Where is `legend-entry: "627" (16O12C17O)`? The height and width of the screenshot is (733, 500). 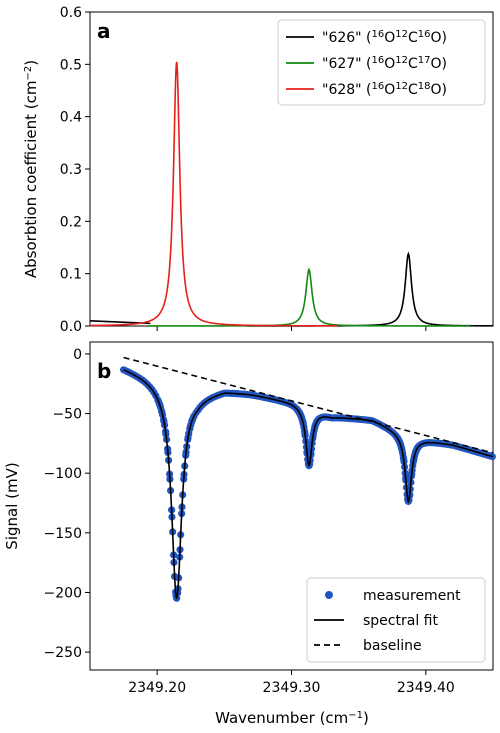 legend-entry: "627" (16O12C17O) is located at coordinates (384, 64).